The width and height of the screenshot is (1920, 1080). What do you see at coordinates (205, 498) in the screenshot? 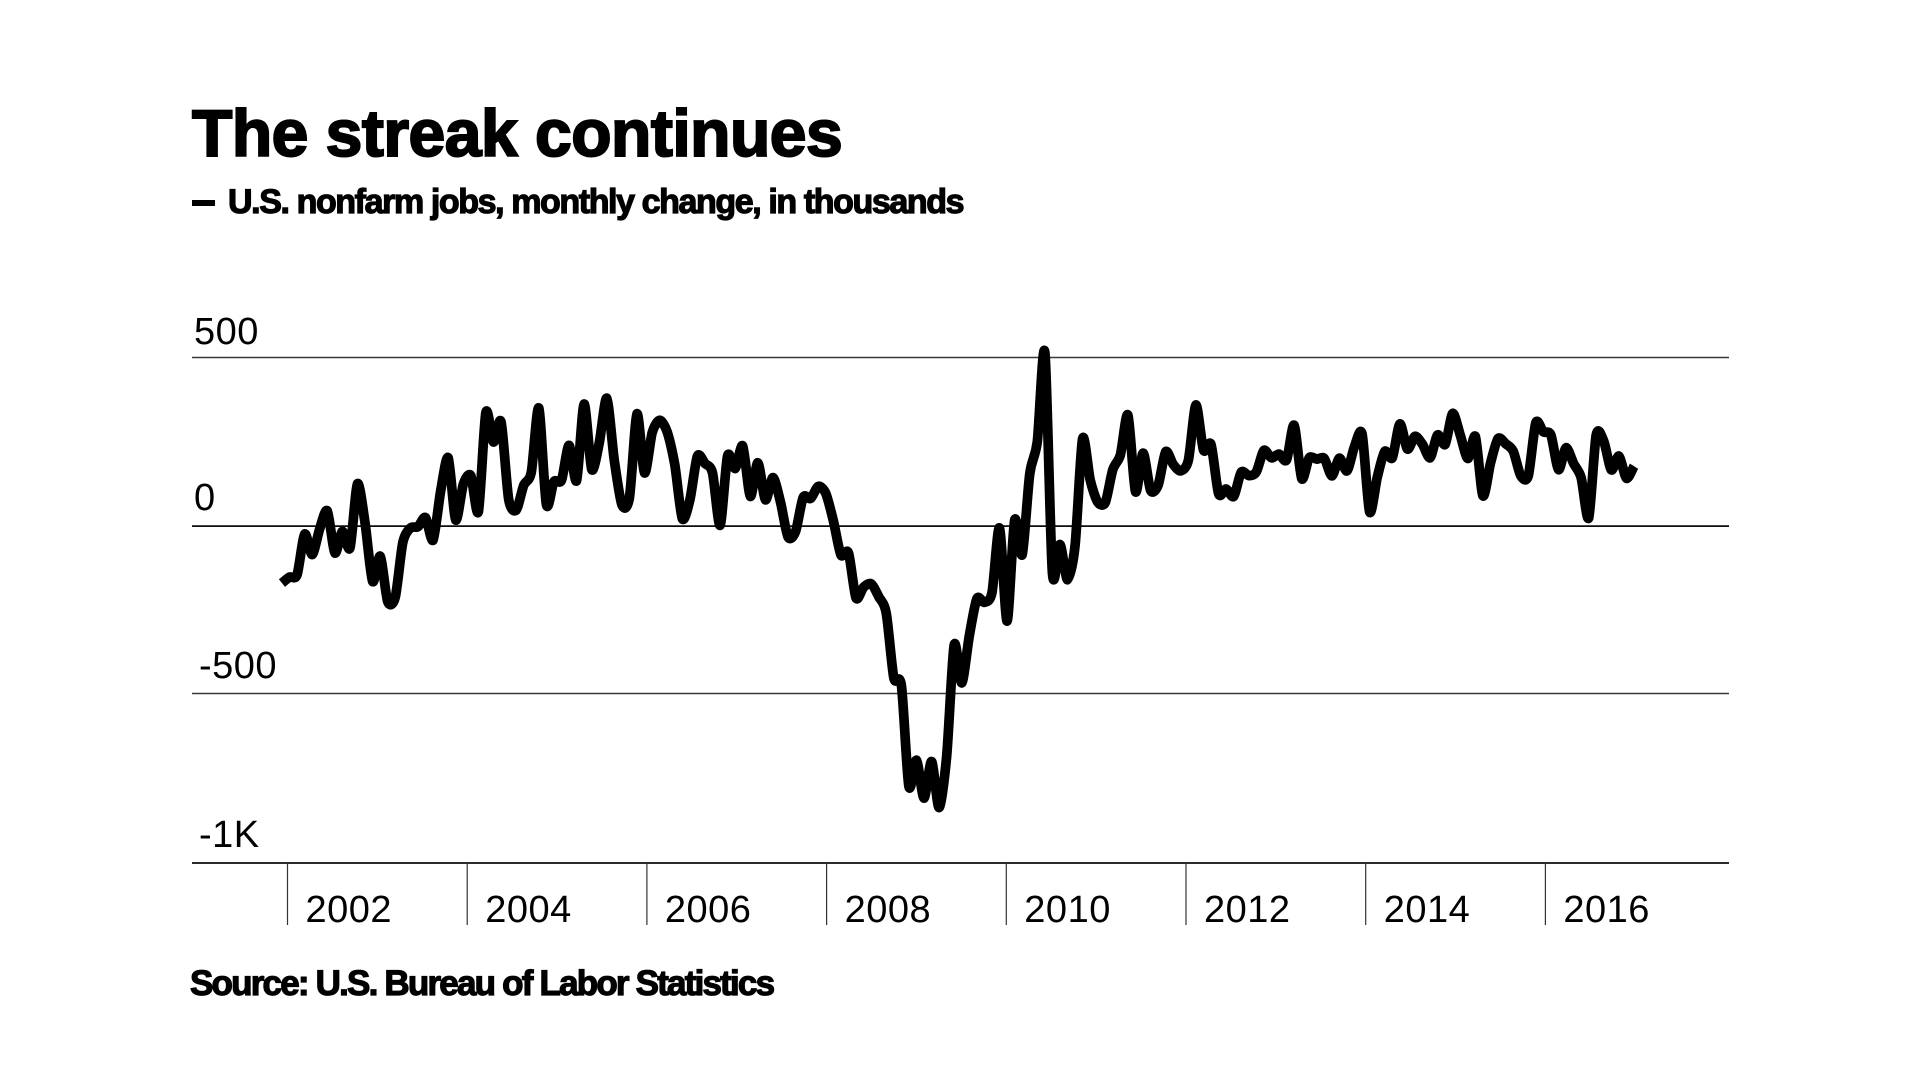
I see `svg-text: 0` at bounding box center [205, 498].